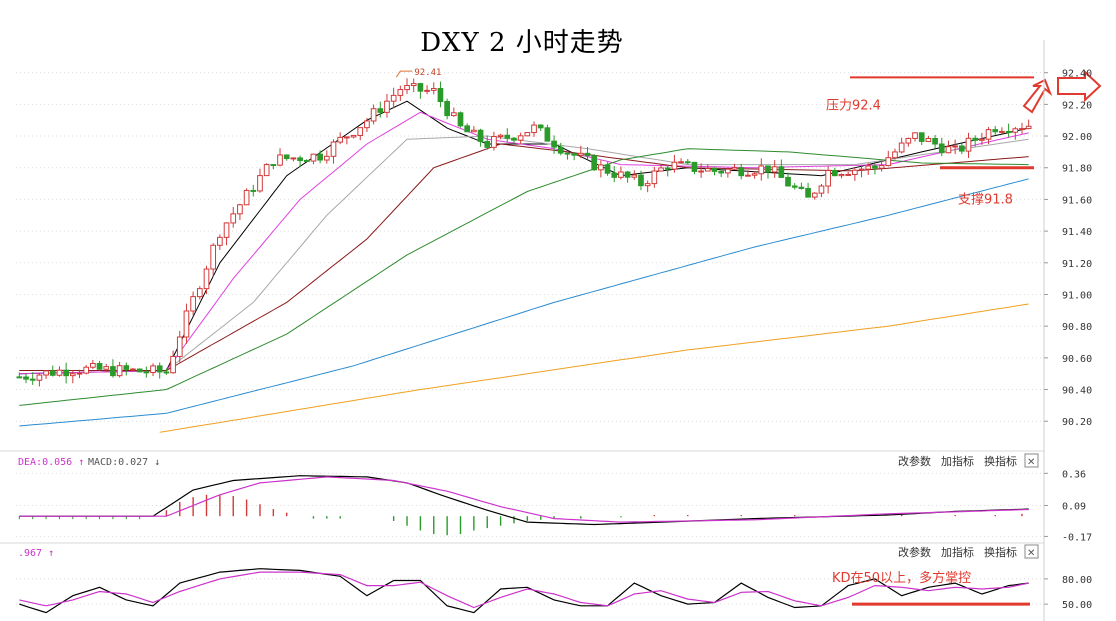 The height and width of the screenshot is (621, 1116). What do you see at coordinates (1074, 474) in the screenshot?
I see `macd-tick-label: 0.36` at bounding box center [1074, 474].